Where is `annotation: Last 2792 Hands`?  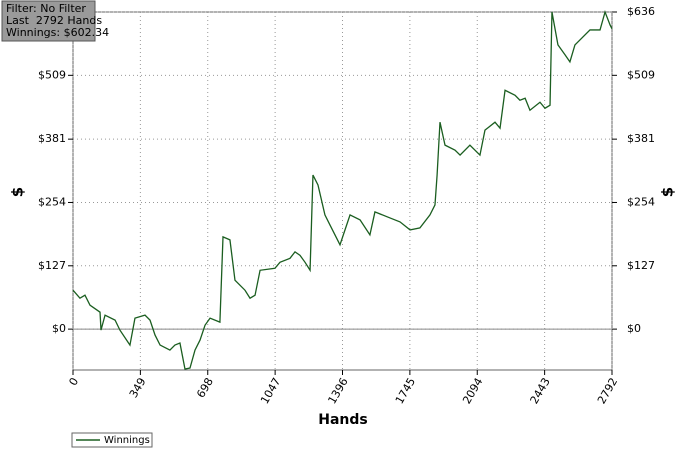
annotation: Last 2792 Hands is located at coordinates (54, 20).